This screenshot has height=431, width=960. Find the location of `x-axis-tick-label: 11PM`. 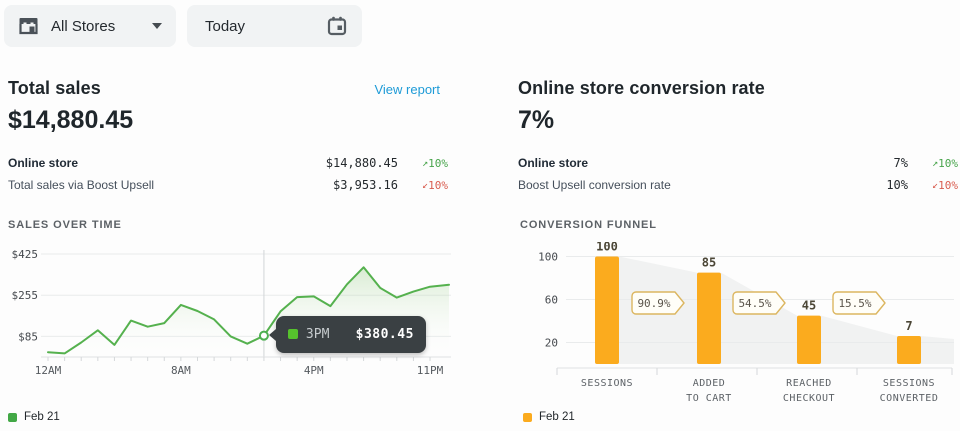

x-axis-tick-label: 11PM is located at coordinates (430, 370).